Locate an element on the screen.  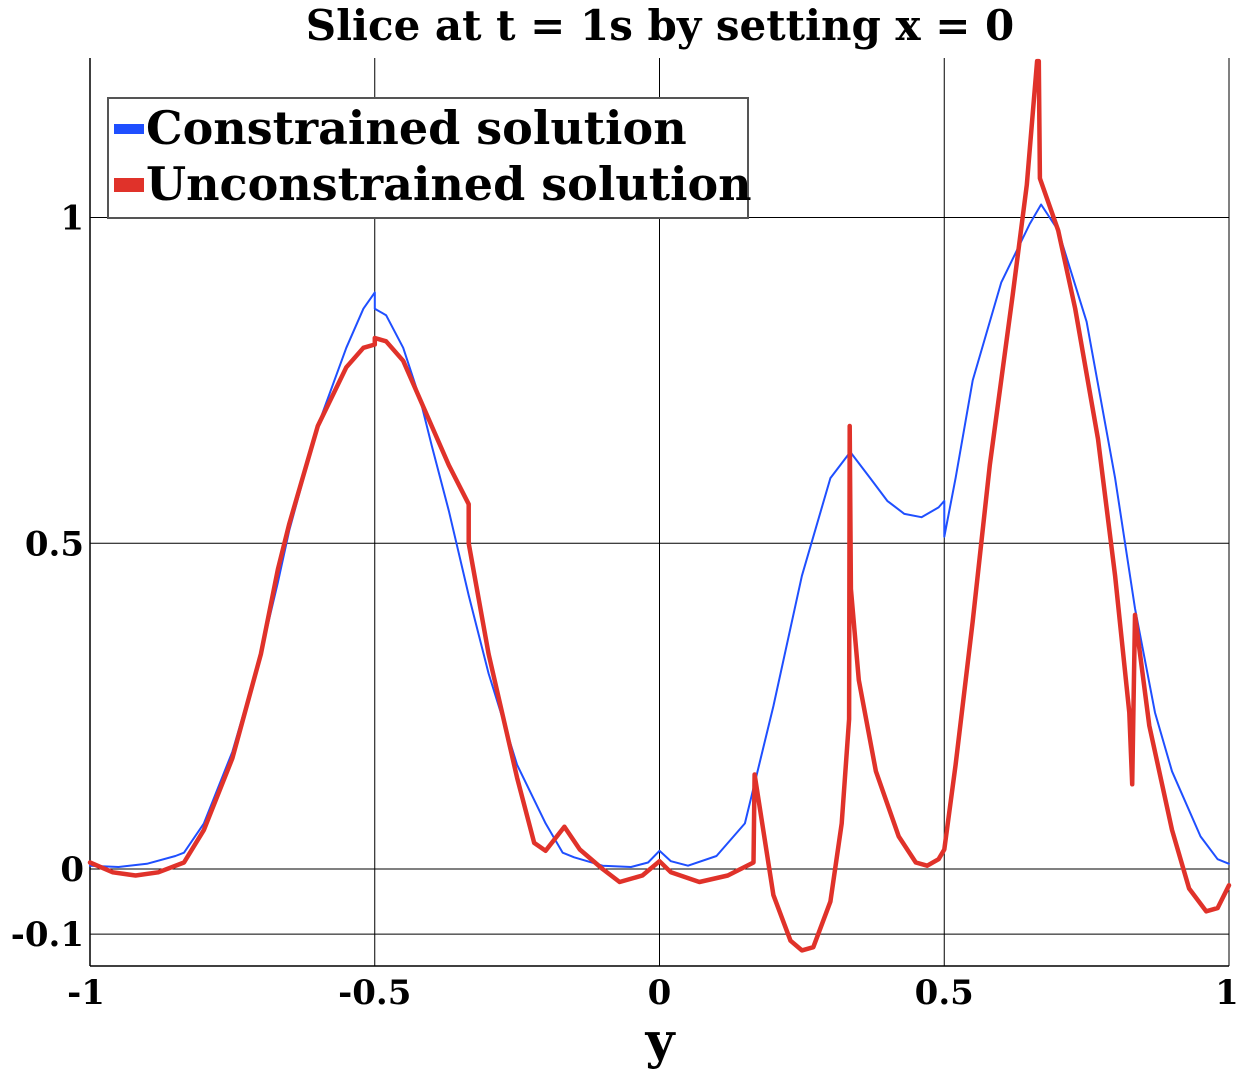
legend-swatch-unconstrained is located at coordinates (129, 185).